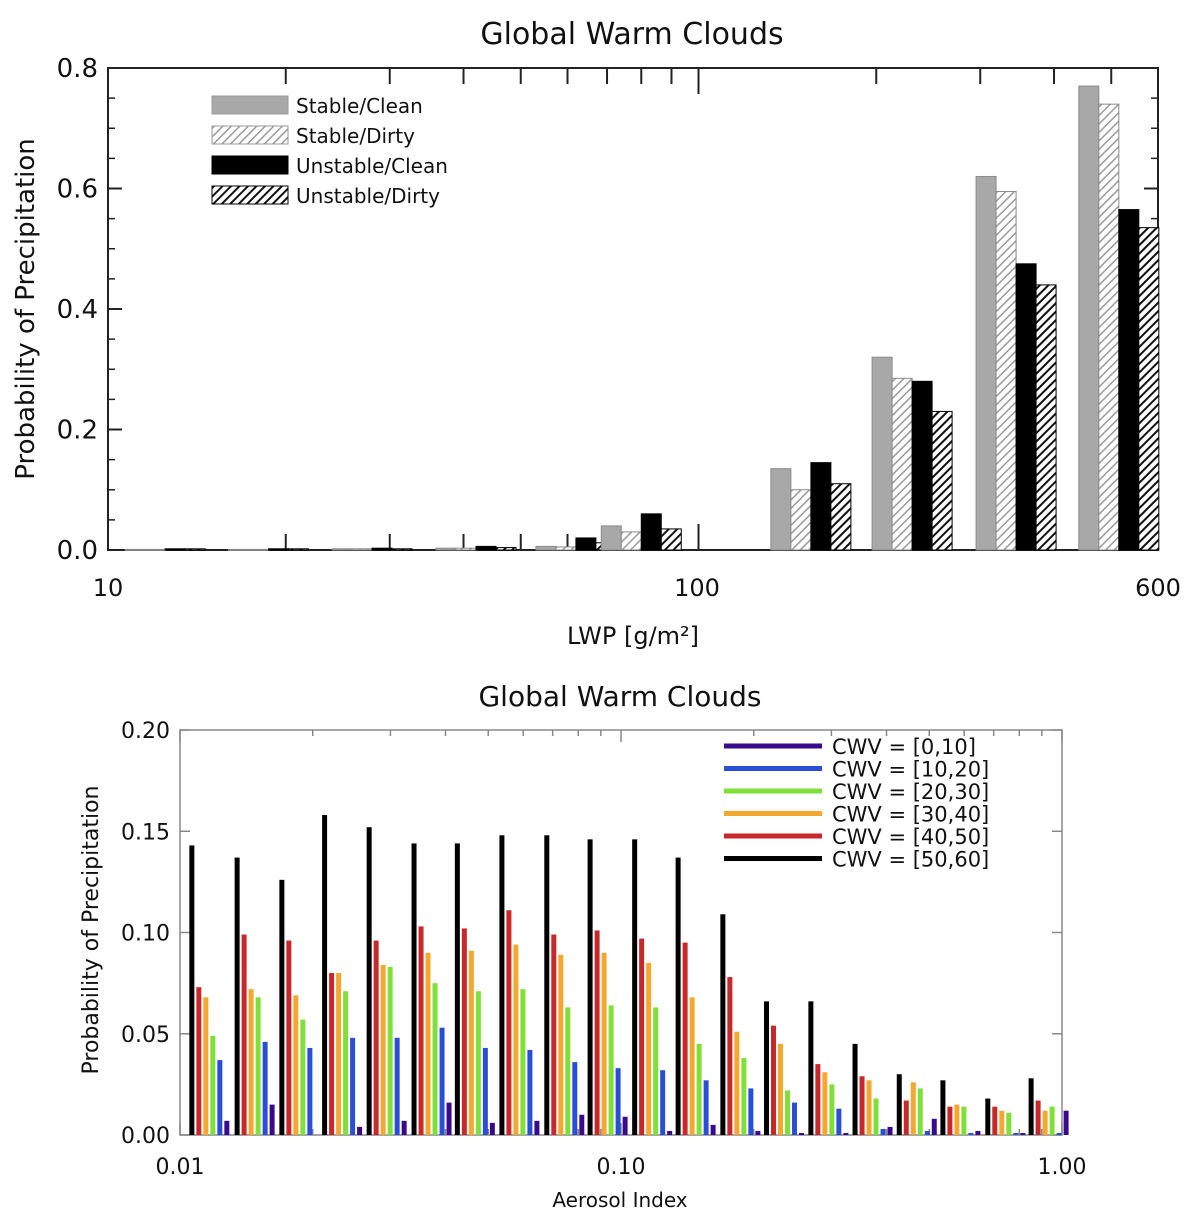 The width and height of the screenshot is (1192, 1217). Describe the element at coordinates (1158, 588) in the screenshot. I see `chart-1-x-tick-label: 600` at that location.